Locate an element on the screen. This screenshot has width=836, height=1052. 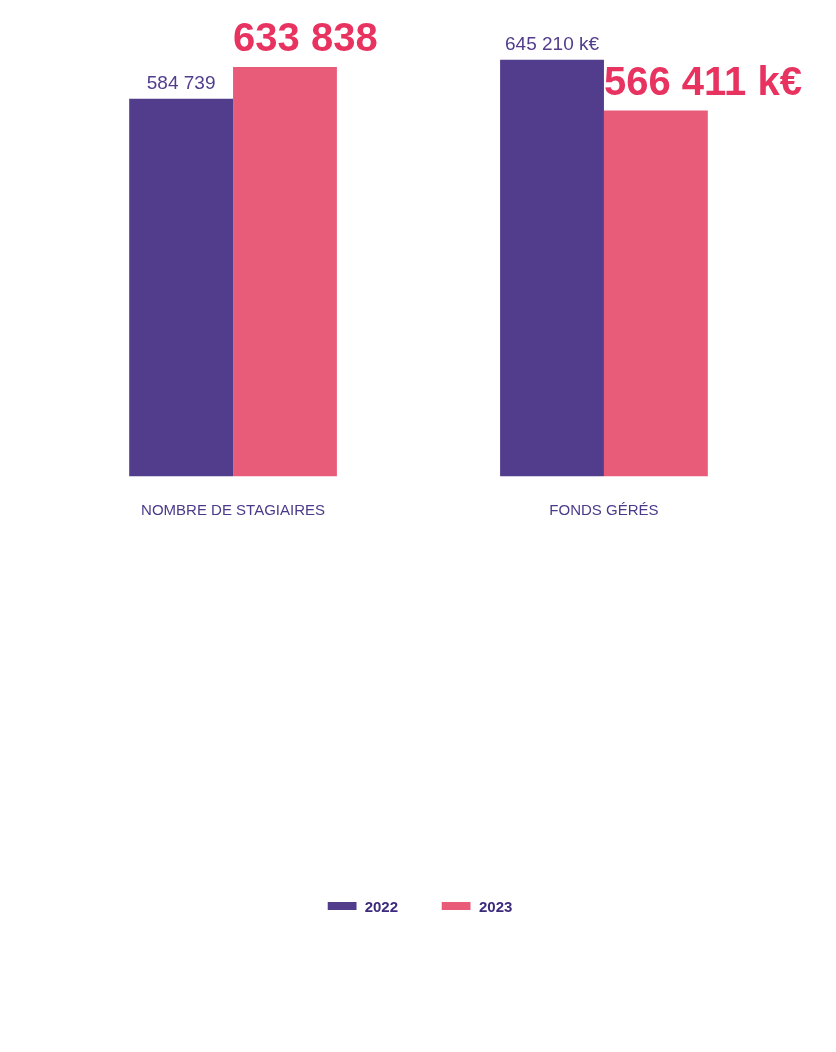
legend-label: 2022 is located at coordinates (381, 906).